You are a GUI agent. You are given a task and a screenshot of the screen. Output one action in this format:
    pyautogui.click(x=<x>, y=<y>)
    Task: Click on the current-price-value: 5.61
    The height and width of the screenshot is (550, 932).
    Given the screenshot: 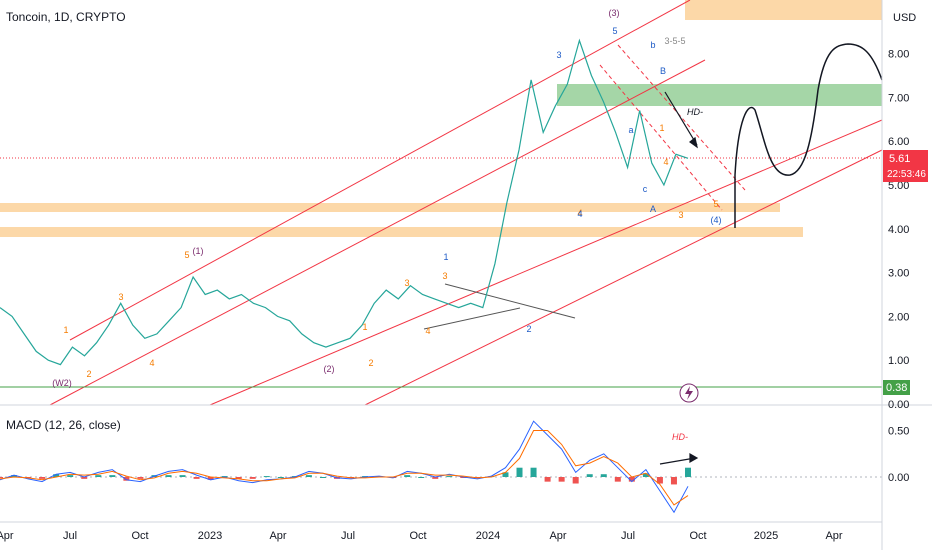 What is the action you would take?
    pyautogui.click(x=899, y=159)
    